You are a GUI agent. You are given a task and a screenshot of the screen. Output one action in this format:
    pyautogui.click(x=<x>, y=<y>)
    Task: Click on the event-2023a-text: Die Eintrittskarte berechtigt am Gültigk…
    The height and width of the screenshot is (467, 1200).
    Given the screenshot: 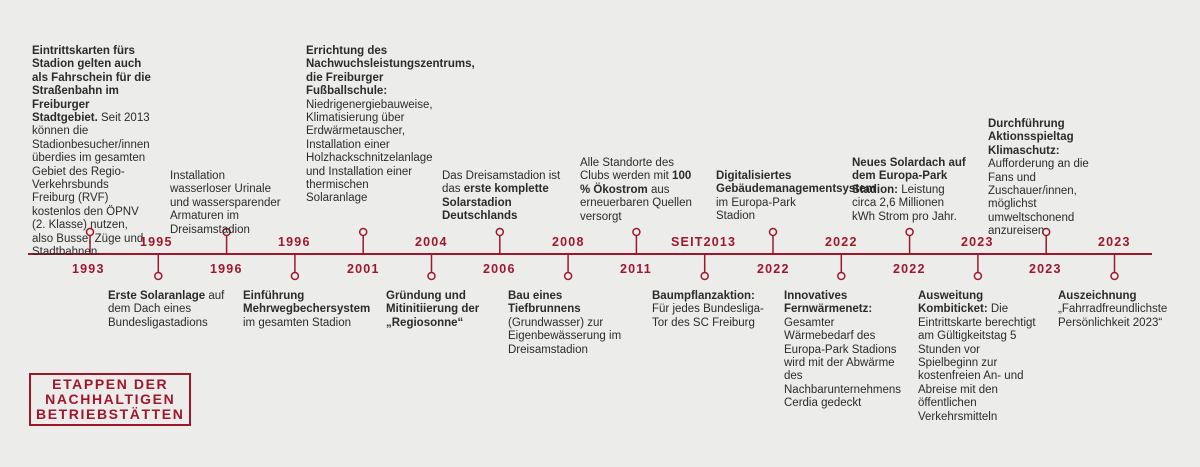 What is the action you would take?
    pyautogui.click(x=977, y=363)
    